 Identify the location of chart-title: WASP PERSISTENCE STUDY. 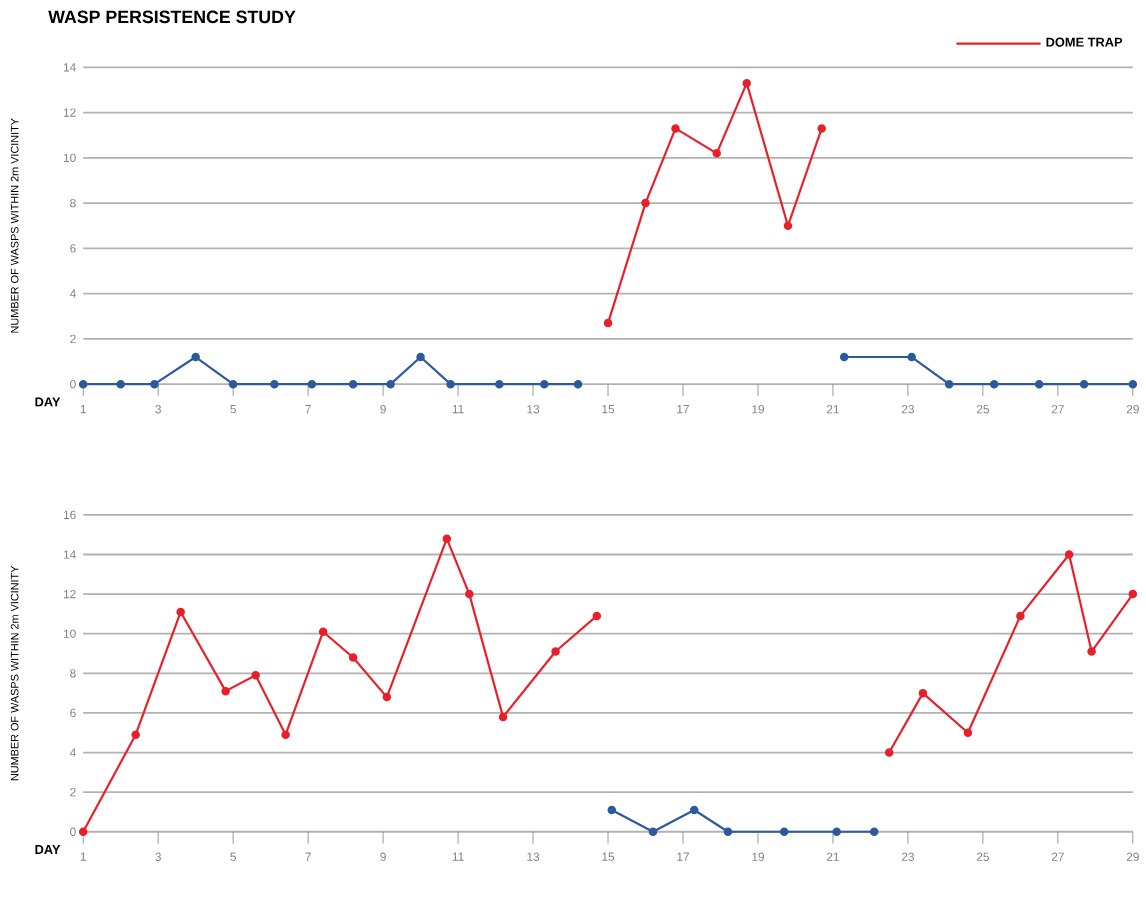
(172, 17).